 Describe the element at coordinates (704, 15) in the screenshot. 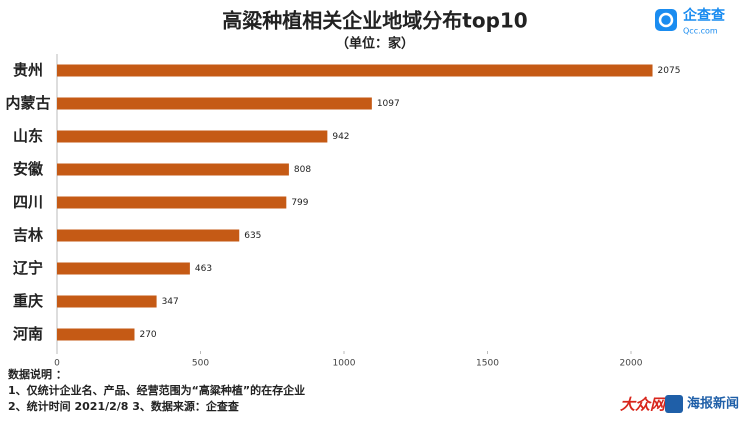

I see `logo-text: 企查查` at that location.